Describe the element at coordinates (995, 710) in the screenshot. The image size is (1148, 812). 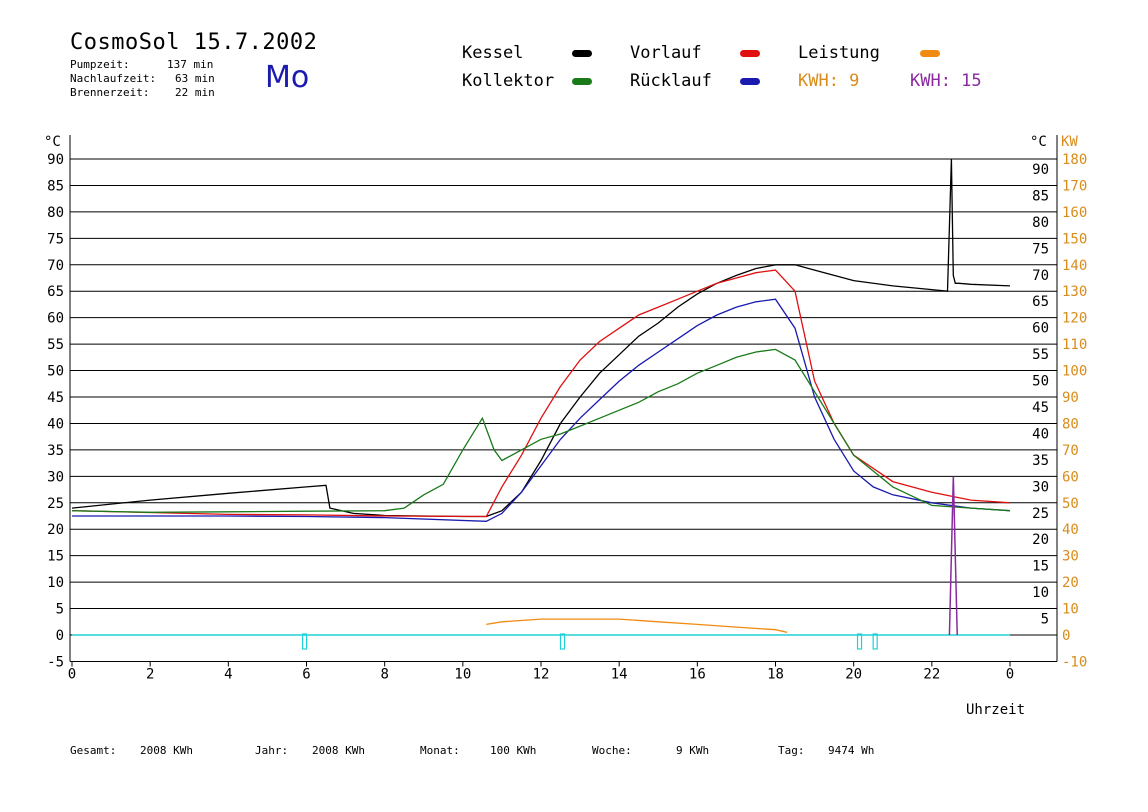
I see `x-axis-label: Uhrzeit` at that location.